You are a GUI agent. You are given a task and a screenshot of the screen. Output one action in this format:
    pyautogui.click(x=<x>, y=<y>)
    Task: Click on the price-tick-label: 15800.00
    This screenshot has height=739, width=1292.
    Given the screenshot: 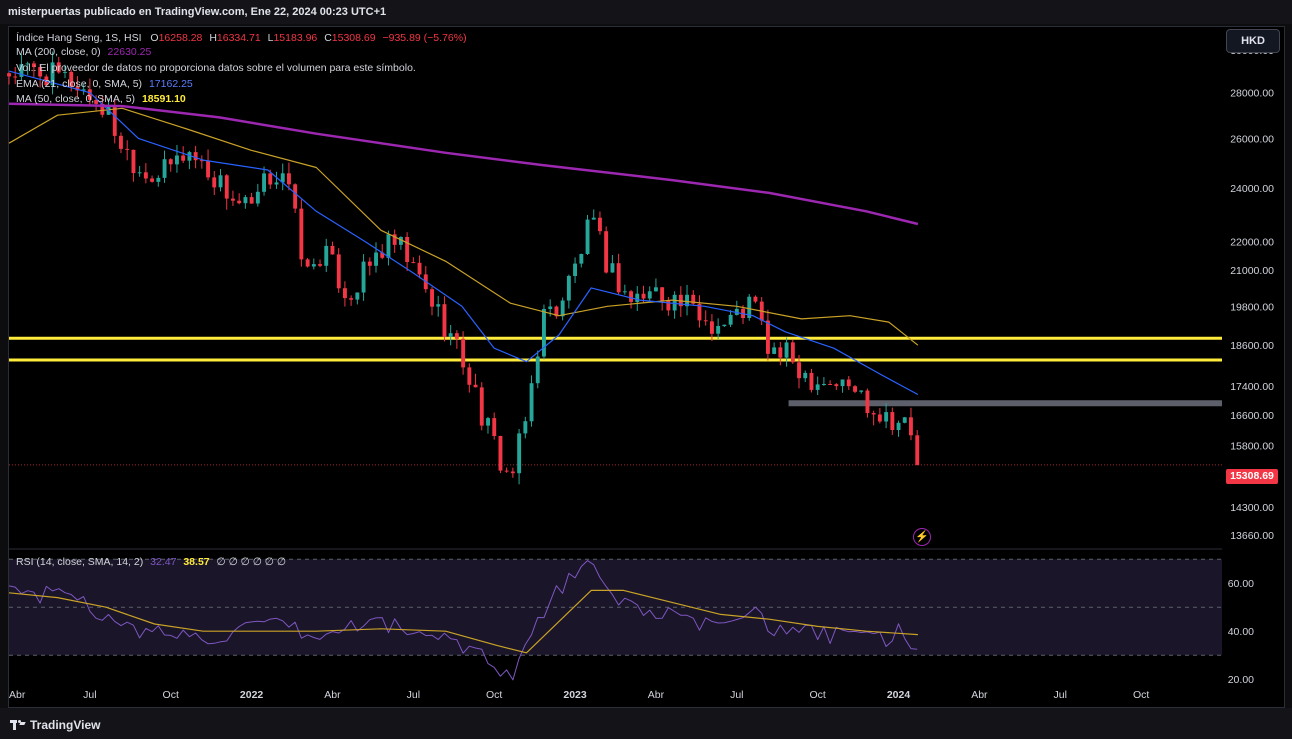 What is the action you would take?
    pyautogui.click(x=1252, y=446)
    